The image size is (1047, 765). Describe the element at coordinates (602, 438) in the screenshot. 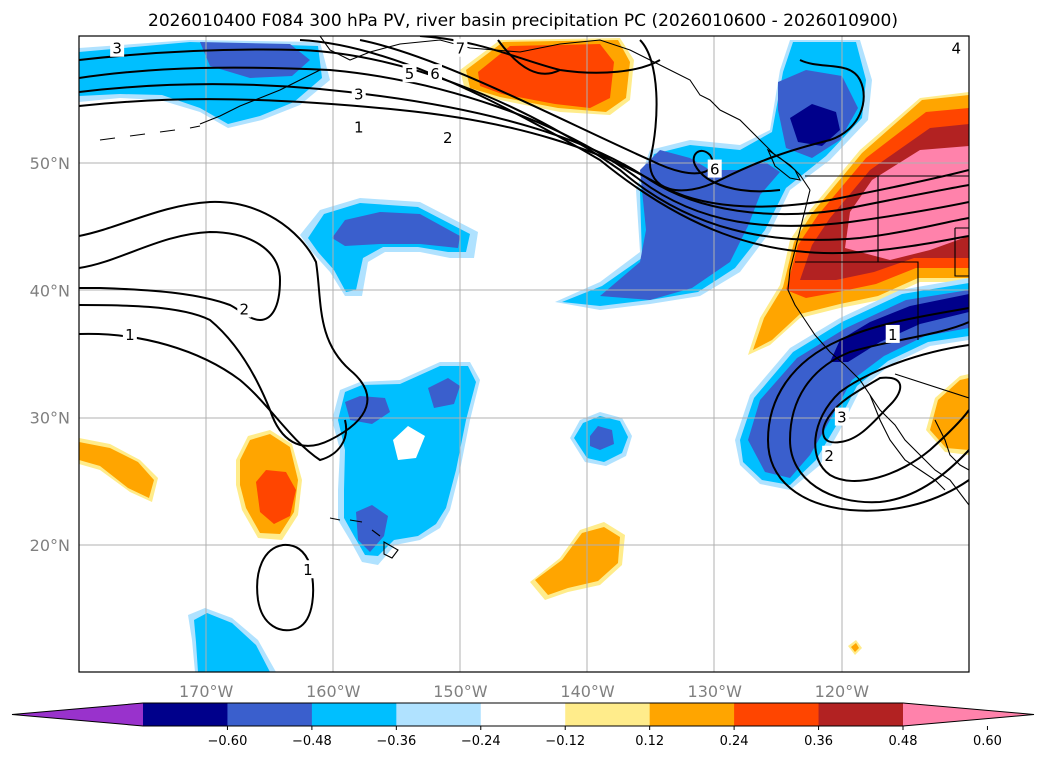

I see `shade-small-blue-dark` at that location.